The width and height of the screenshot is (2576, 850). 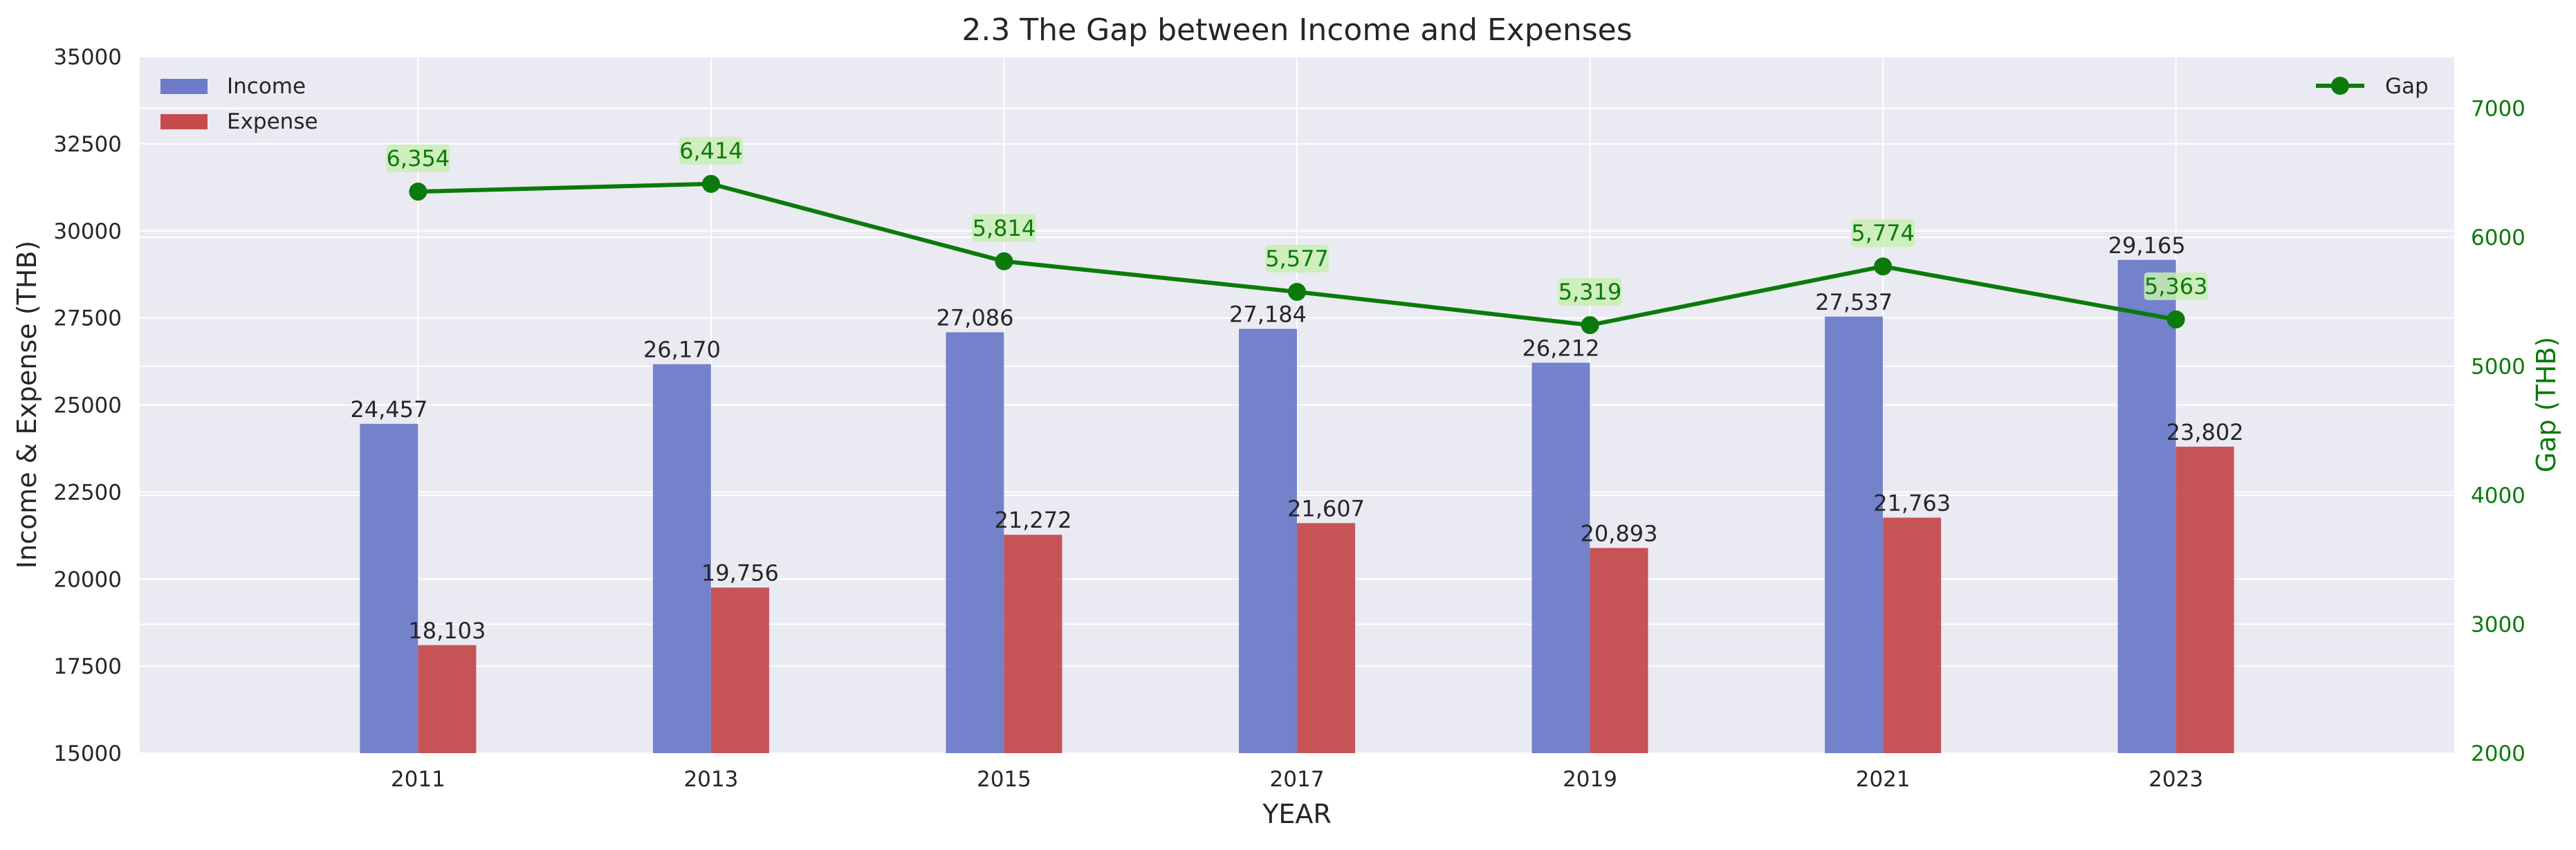 What do you see at coordinates (1912, 503) in the screenshot?
I see `expense-value-label: 21,763` at bounding box center [1912, 503].